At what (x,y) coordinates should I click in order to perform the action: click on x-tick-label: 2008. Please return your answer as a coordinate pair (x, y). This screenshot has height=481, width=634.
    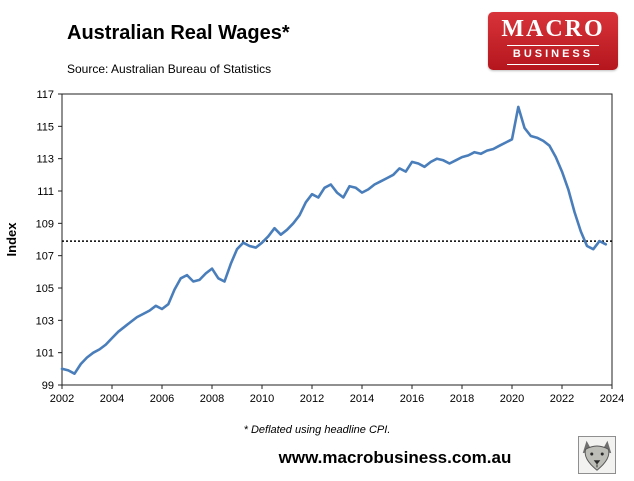
    Looking at the image, I should click on (212, 399).